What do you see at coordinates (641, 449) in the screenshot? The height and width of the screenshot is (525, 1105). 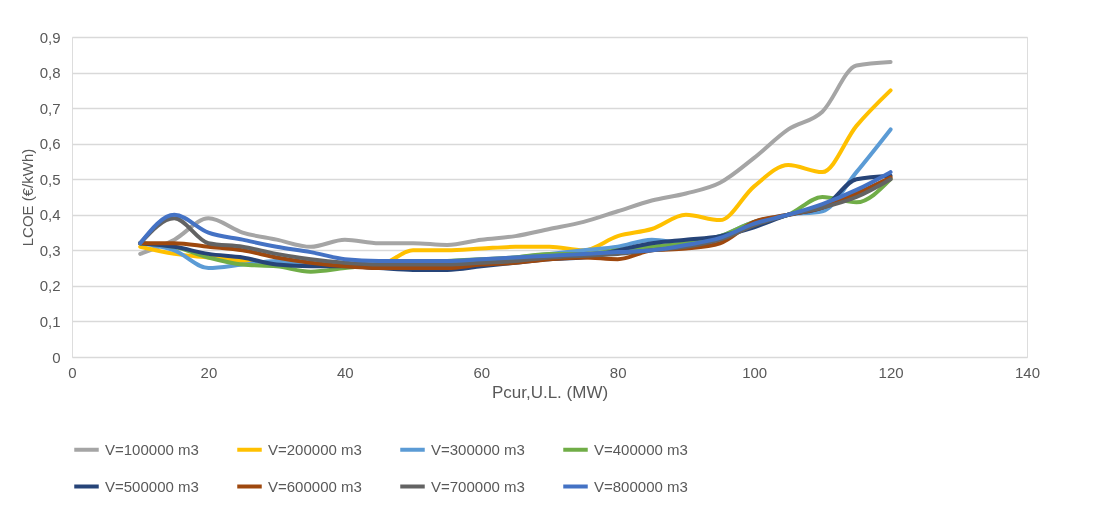 I see `legend-label: V=400000 m3` at bounding box center [641, 449].